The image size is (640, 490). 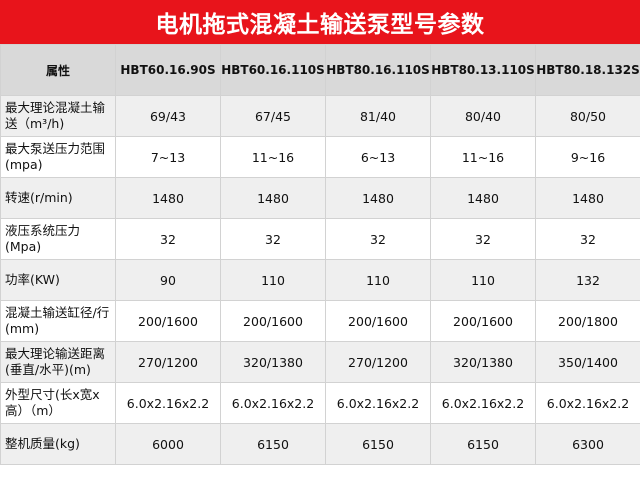 I want to click on column-header-model: HBT60.16.90S, so click(x=168, y=70).